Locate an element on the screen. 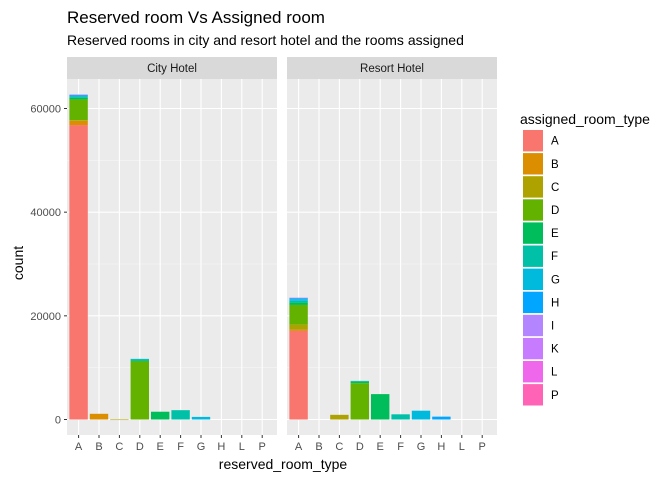  facet-strip-label: Resort Hotel is located at coordinates (392, 69).